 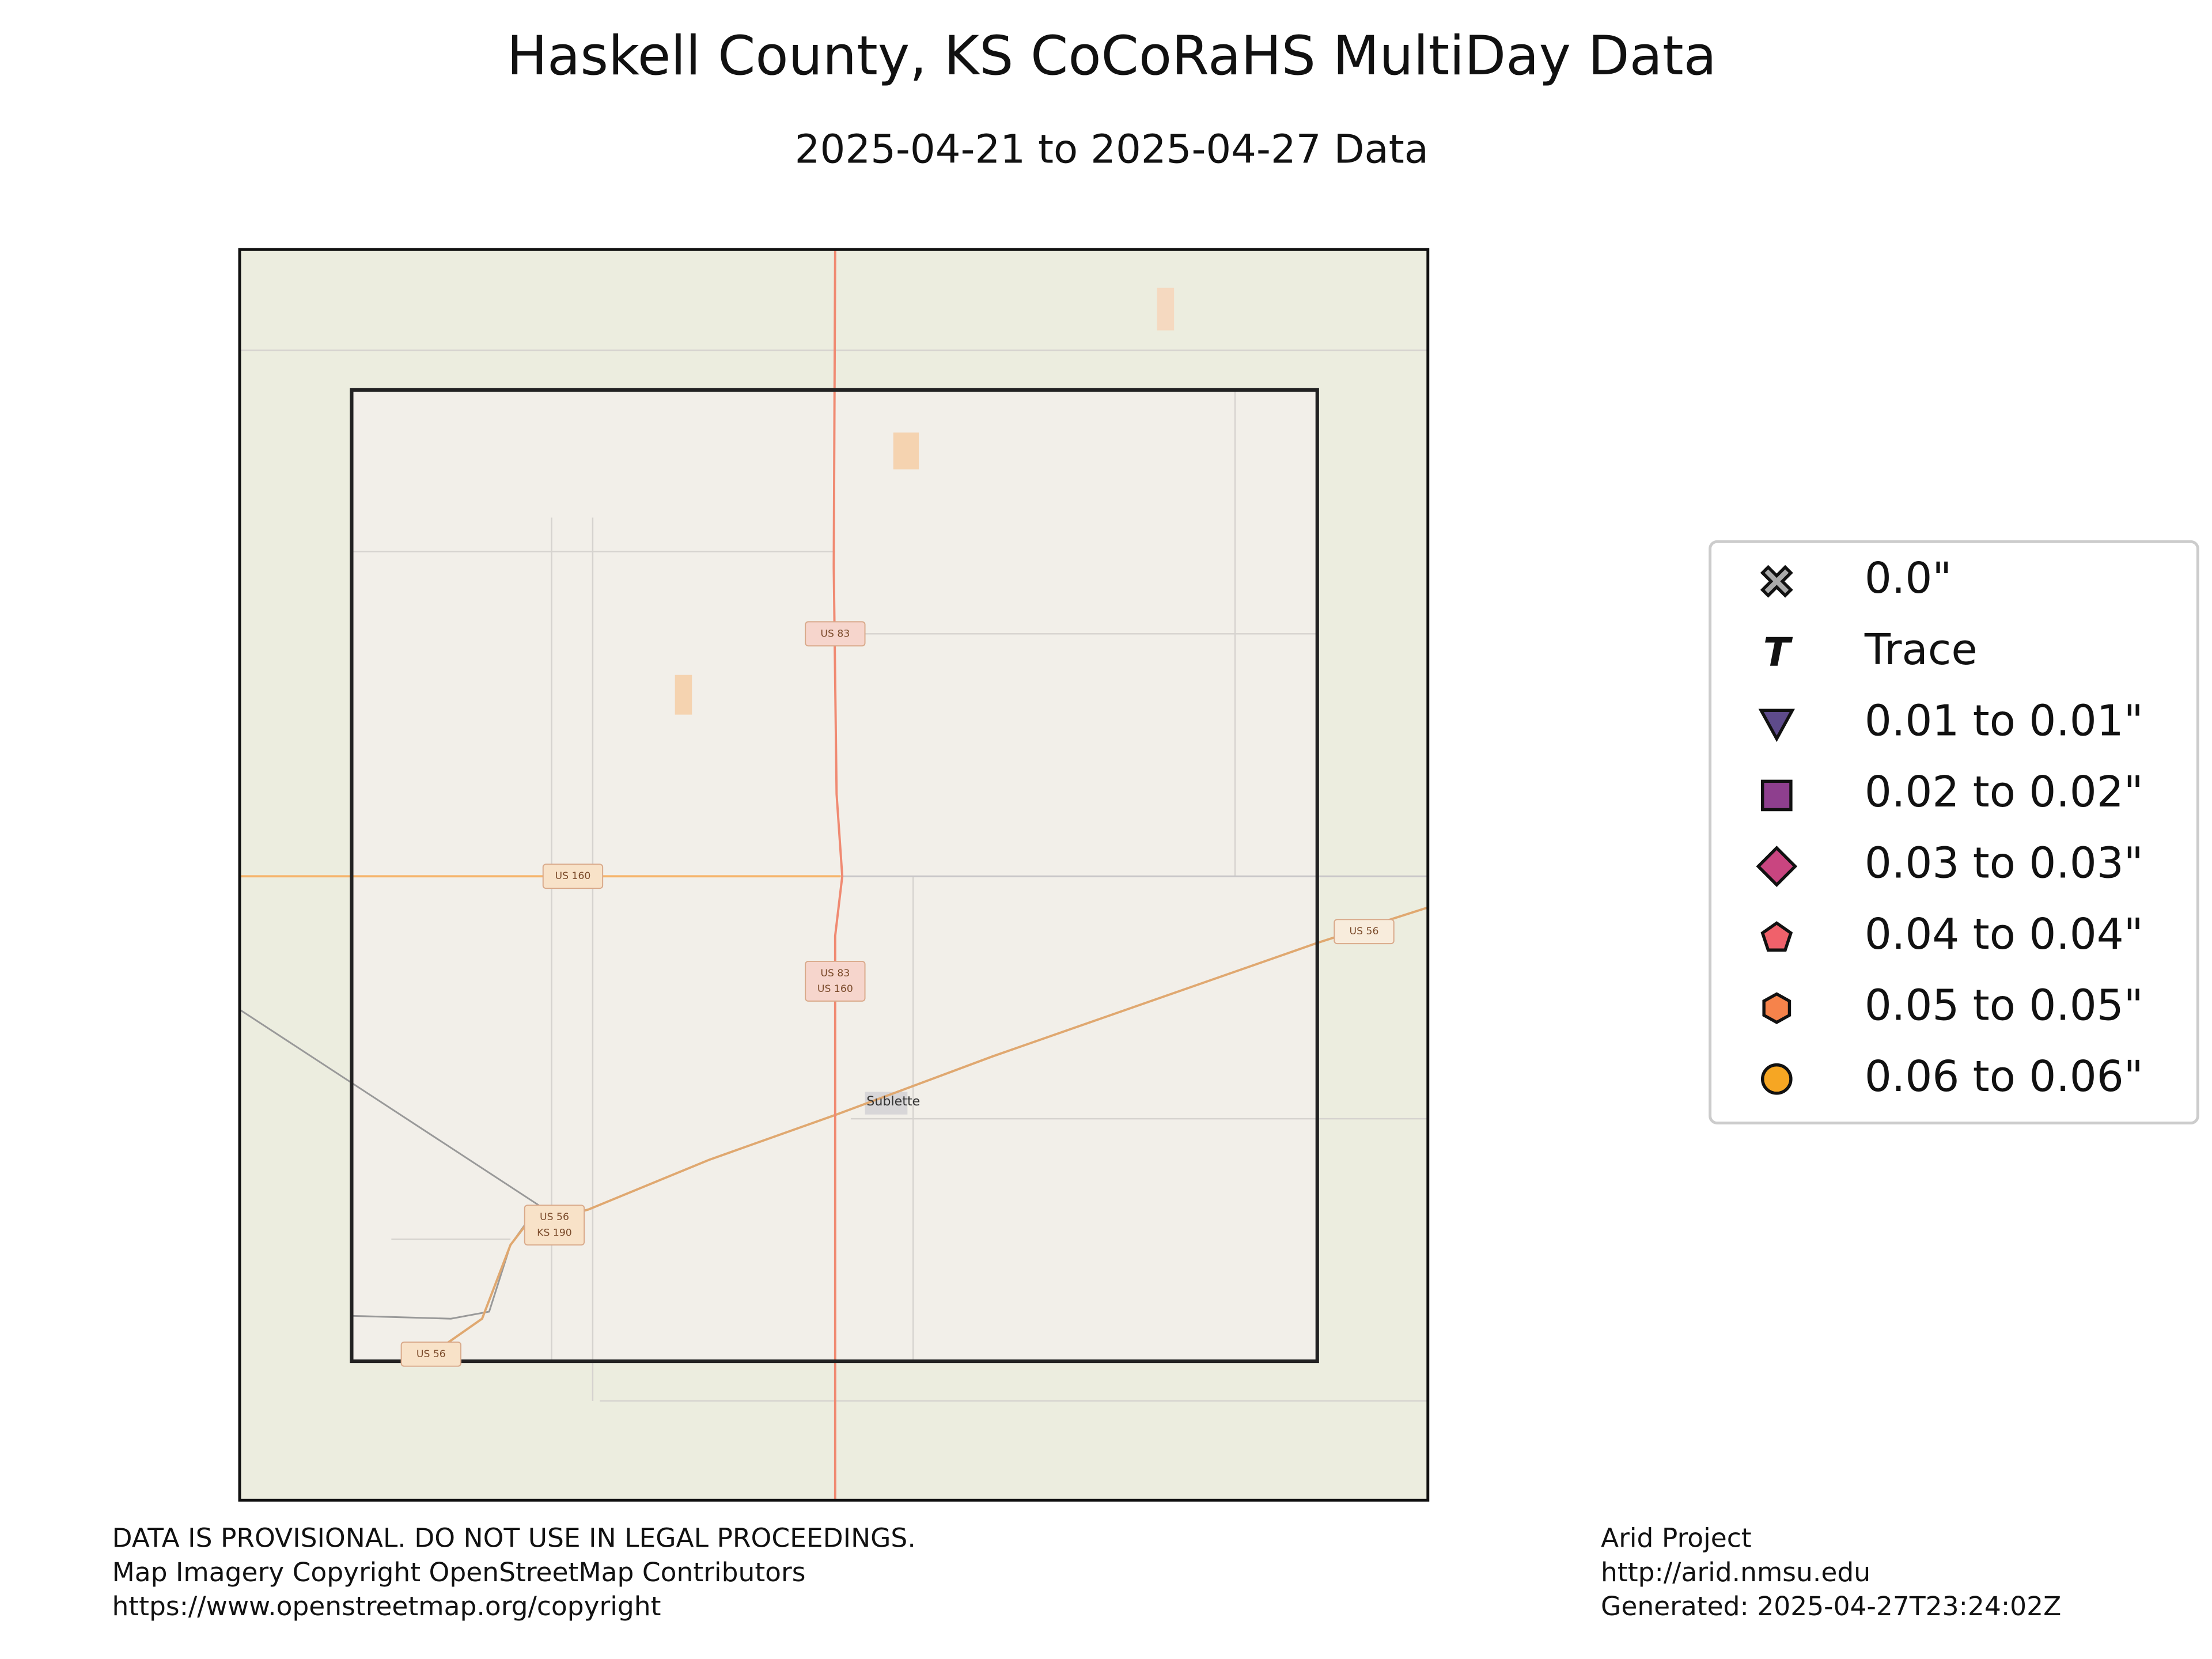 I want to click on legend-symbols: T, so click(x=1777, y=830).